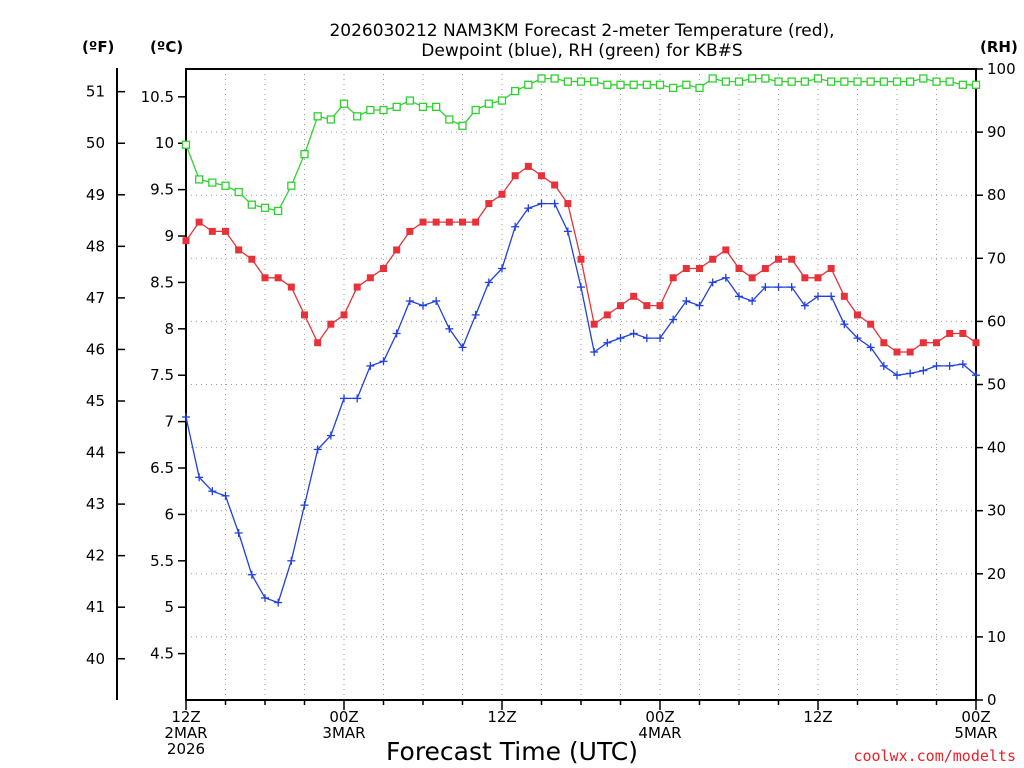 This screenshot has width=1024, height=768. I want to click on x-tick-label: 12Z, so click(817, 717).